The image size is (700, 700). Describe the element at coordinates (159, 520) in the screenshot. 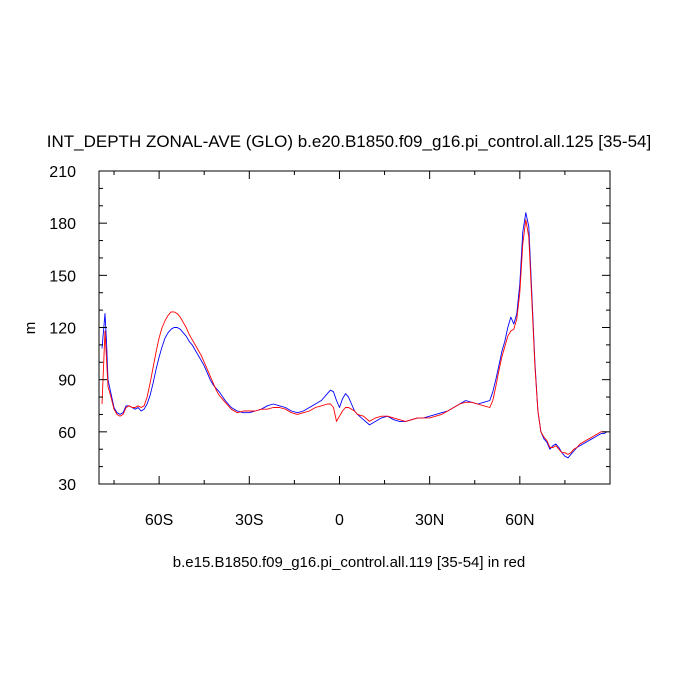

I see `x-tick-label: 60S` at that location.